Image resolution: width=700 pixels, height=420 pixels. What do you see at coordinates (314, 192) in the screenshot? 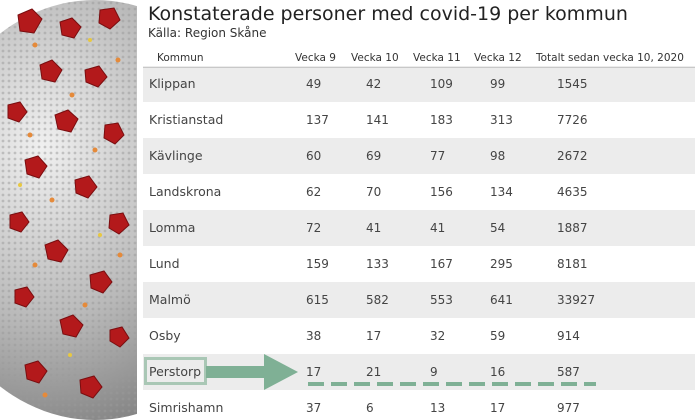
I see `value-cell: 62` at bounding box center [314, 192].